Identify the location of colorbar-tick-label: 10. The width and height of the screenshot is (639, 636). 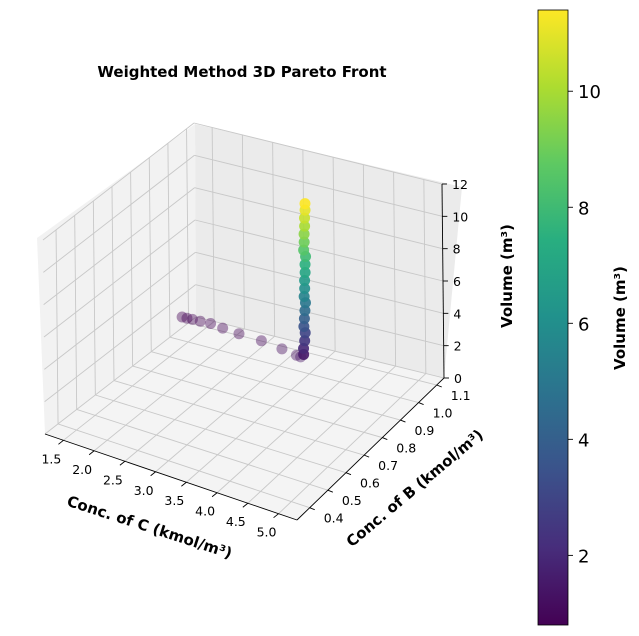
(589, 92).